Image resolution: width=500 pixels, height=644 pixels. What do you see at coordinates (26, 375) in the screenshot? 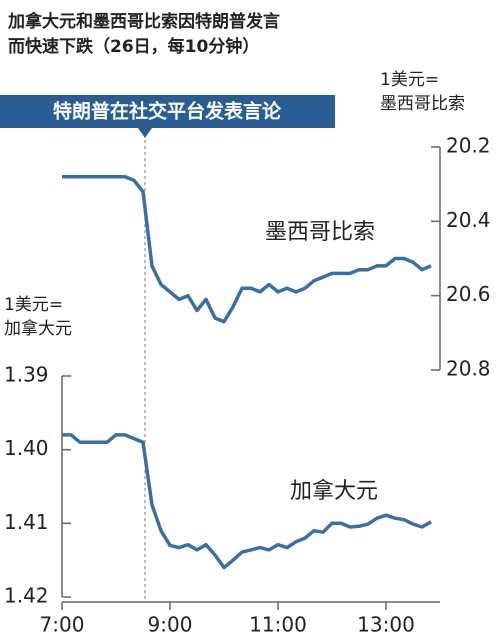
I see `y-tick-label: 1.39` at bounding box center [26, 375].